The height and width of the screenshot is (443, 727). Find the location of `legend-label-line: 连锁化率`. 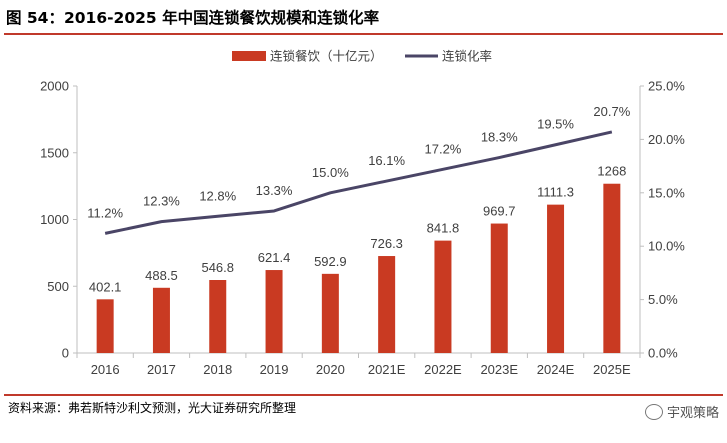

legend-label-line: 连锁化率 is located at coordinates (467, 56).